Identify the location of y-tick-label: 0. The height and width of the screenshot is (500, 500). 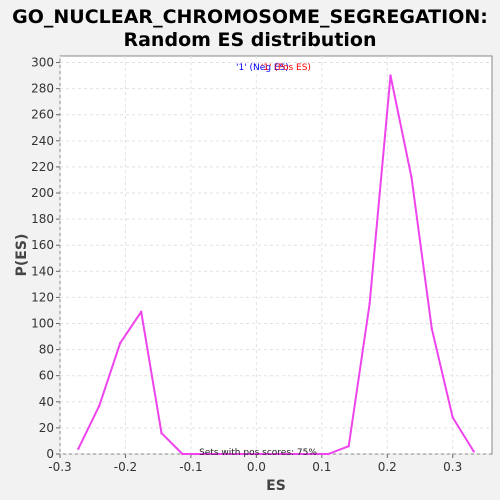
(50, 454).